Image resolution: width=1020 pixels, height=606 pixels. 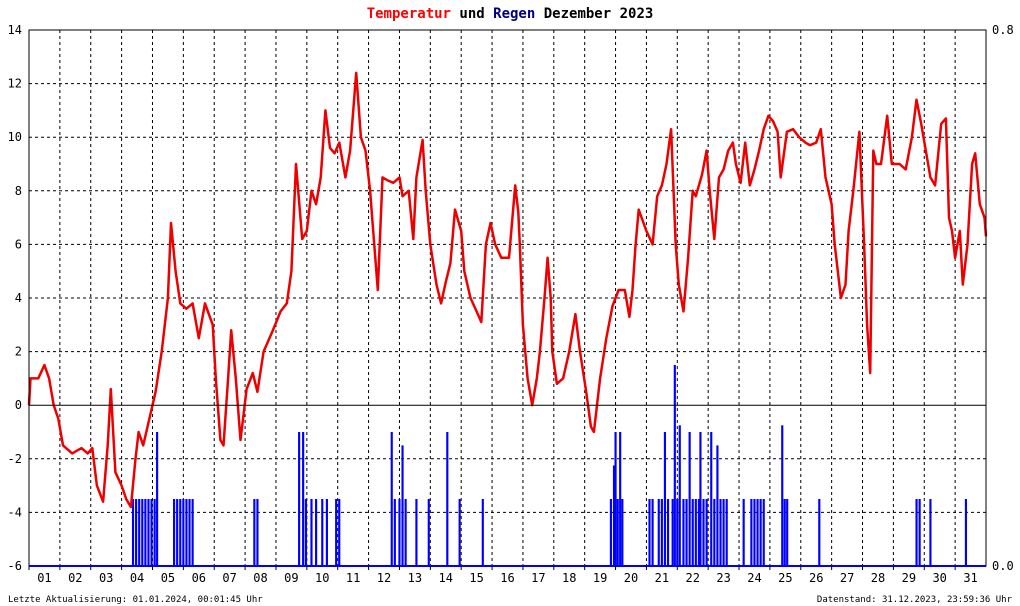 I want to click on x-tick-label: 15, so click(x=476, y=578).